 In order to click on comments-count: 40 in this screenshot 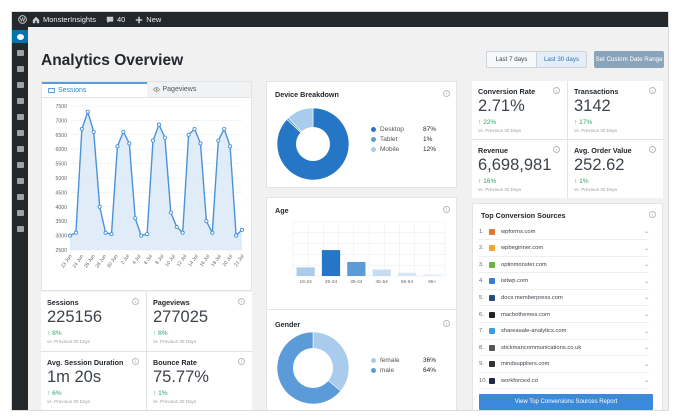, I will do `click(121, 19)`.